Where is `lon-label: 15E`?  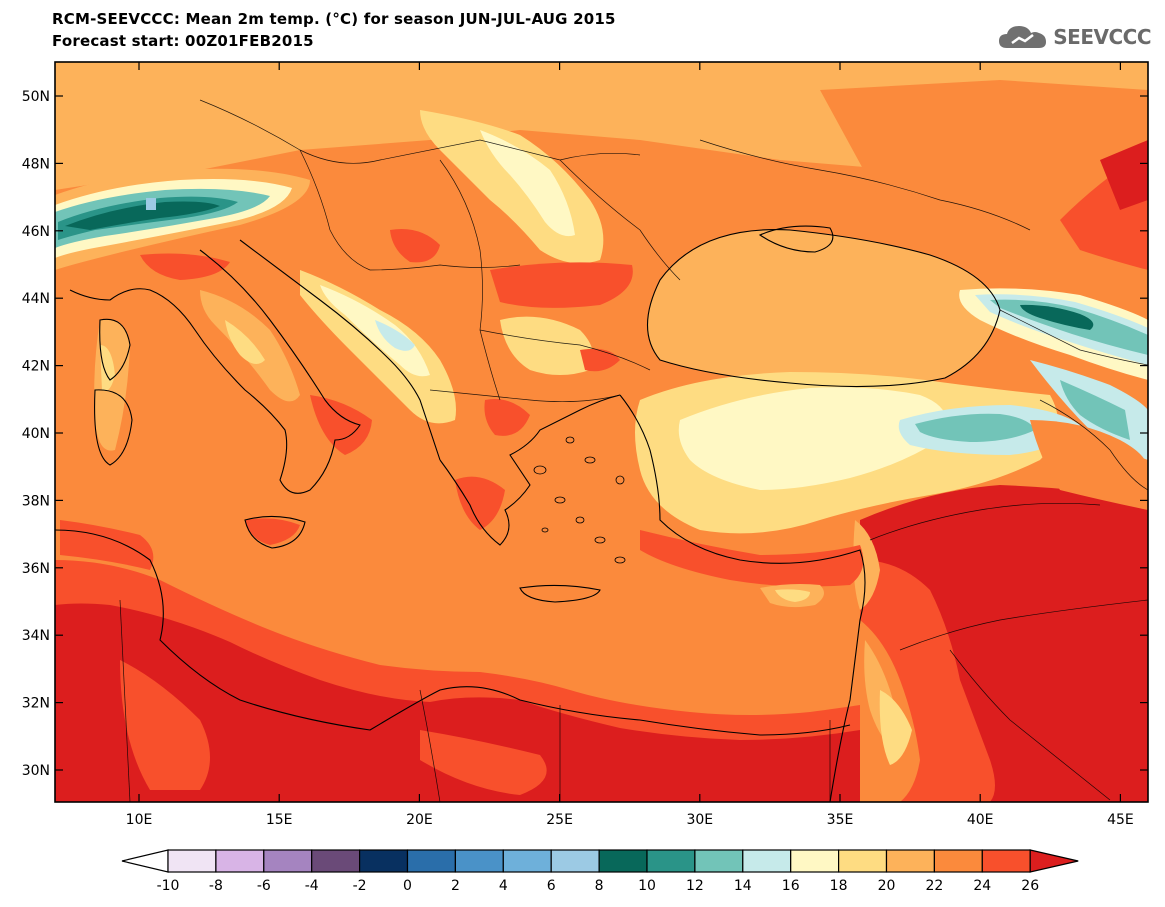
lon-label: 15E is located at coordinates (279, 820).